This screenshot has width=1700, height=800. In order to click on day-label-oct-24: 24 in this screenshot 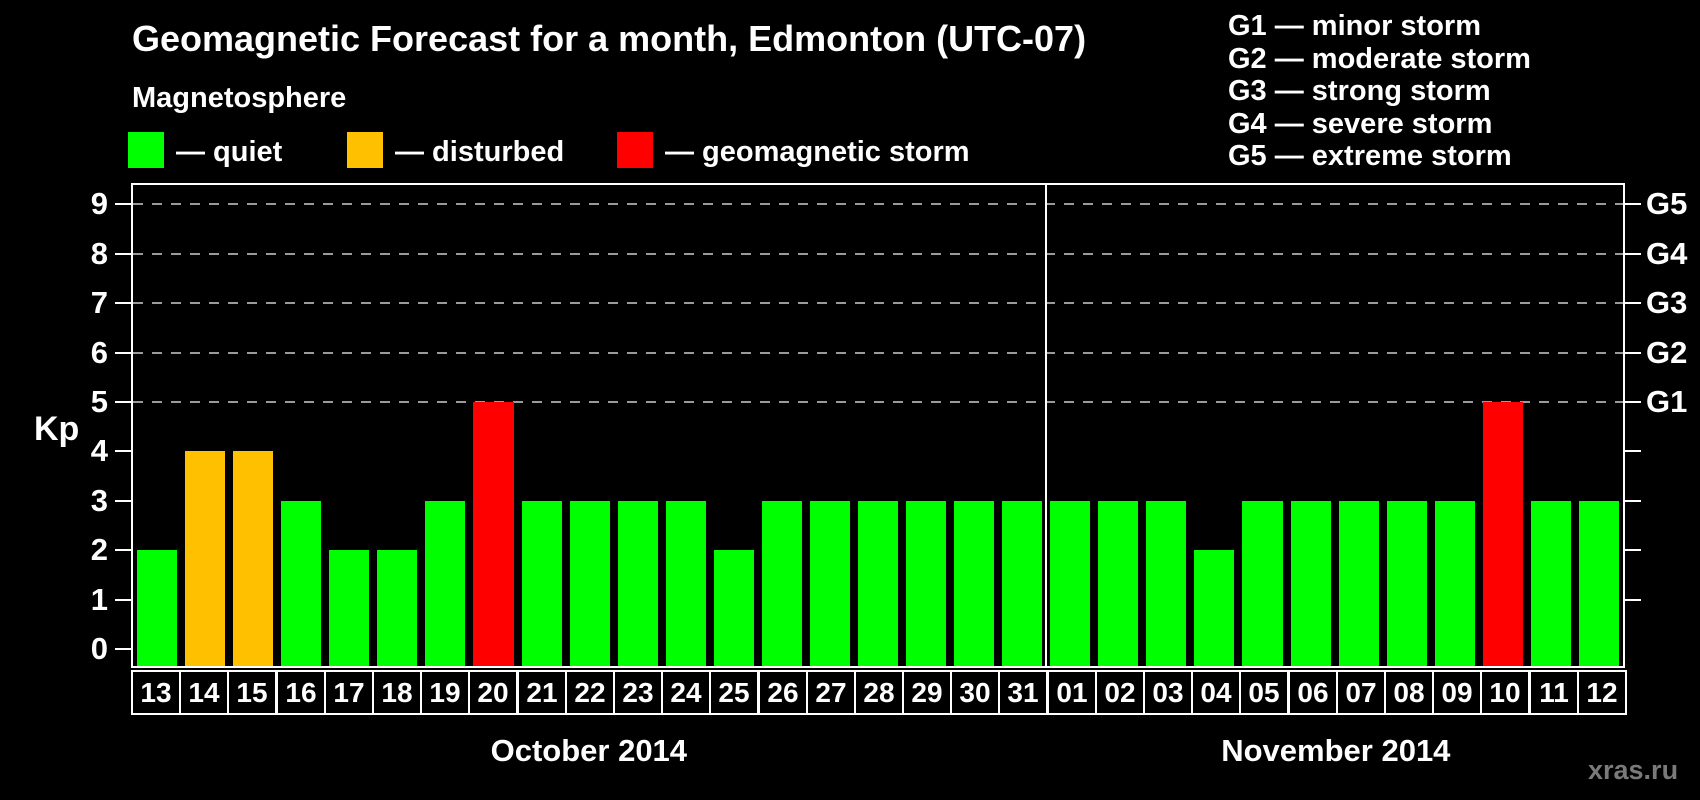, I will do `click(686, 692)`.